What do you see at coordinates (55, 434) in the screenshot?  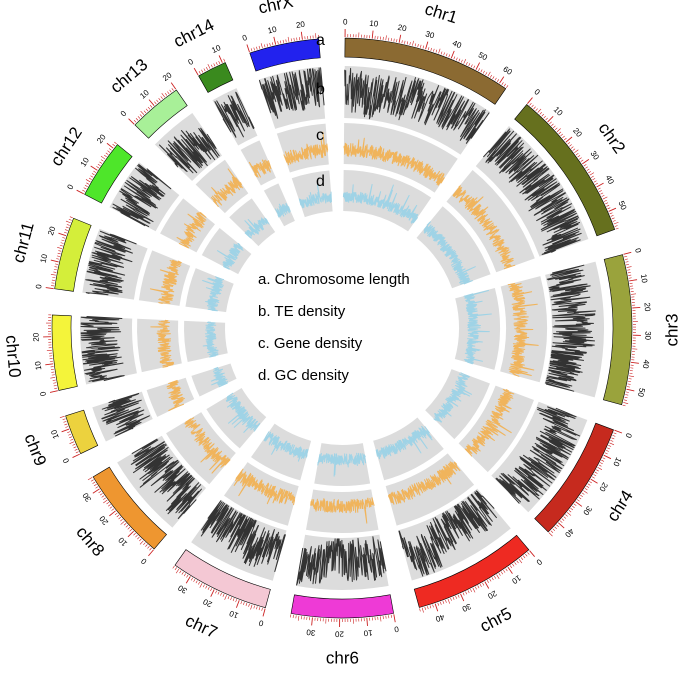 I see `chr9-tick-label: 10` at bounding box center [55, 434].